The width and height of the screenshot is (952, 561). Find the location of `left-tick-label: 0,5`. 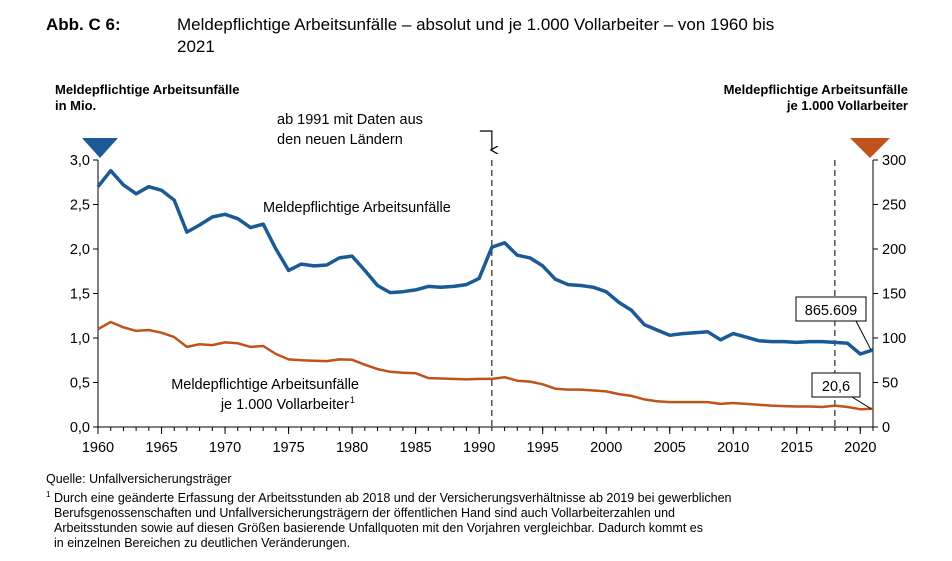

left-tick-label: 0,5 is located at coordinates (80, 384).